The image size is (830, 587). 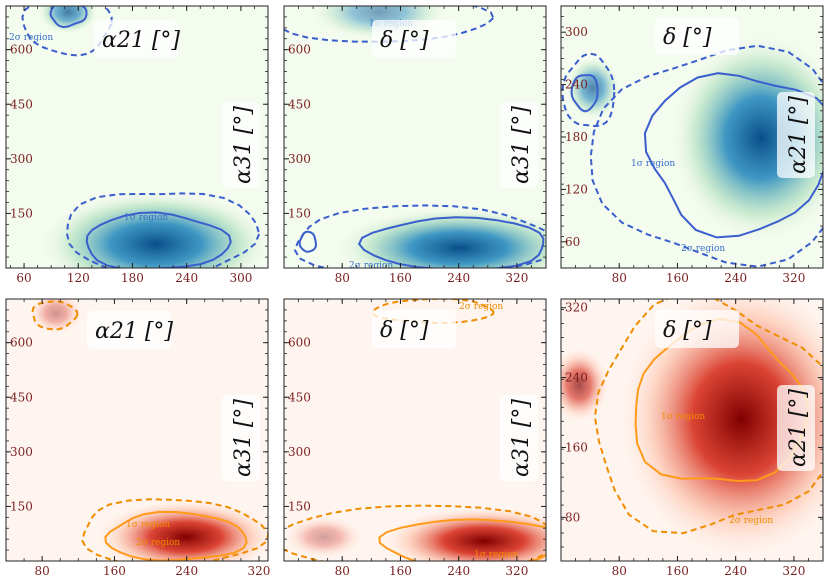 I want to click on y-tick-label: 160, so click(x=576, y=447).